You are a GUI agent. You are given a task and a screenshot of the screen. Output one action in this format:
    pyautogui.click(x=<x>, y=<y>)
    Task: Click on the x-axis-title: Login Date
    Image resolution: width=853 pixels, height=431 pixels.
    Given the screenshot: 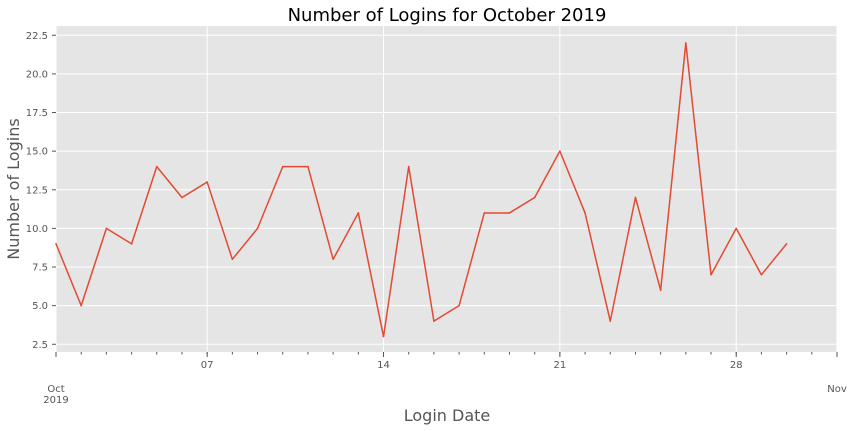 What is the action you would take?
    pyautogui.click(x=447, y=415)
    